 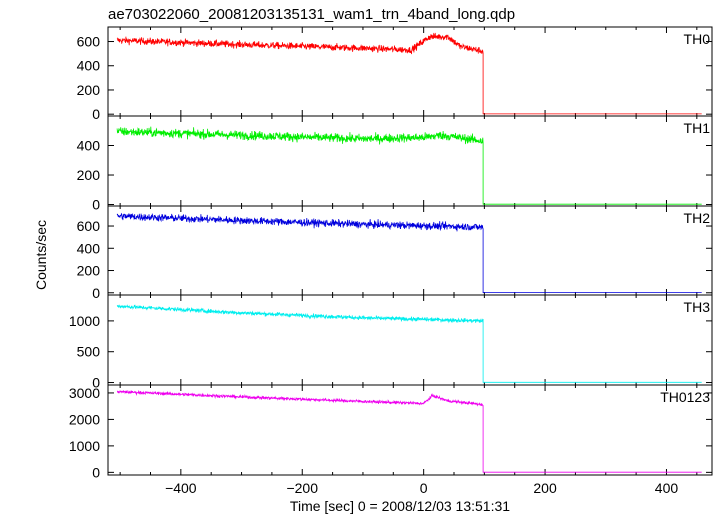 I want to click on x-axis-label: Time [sec] 0 = 2008/12/03 13:51:31, so click(x=400, y=506).